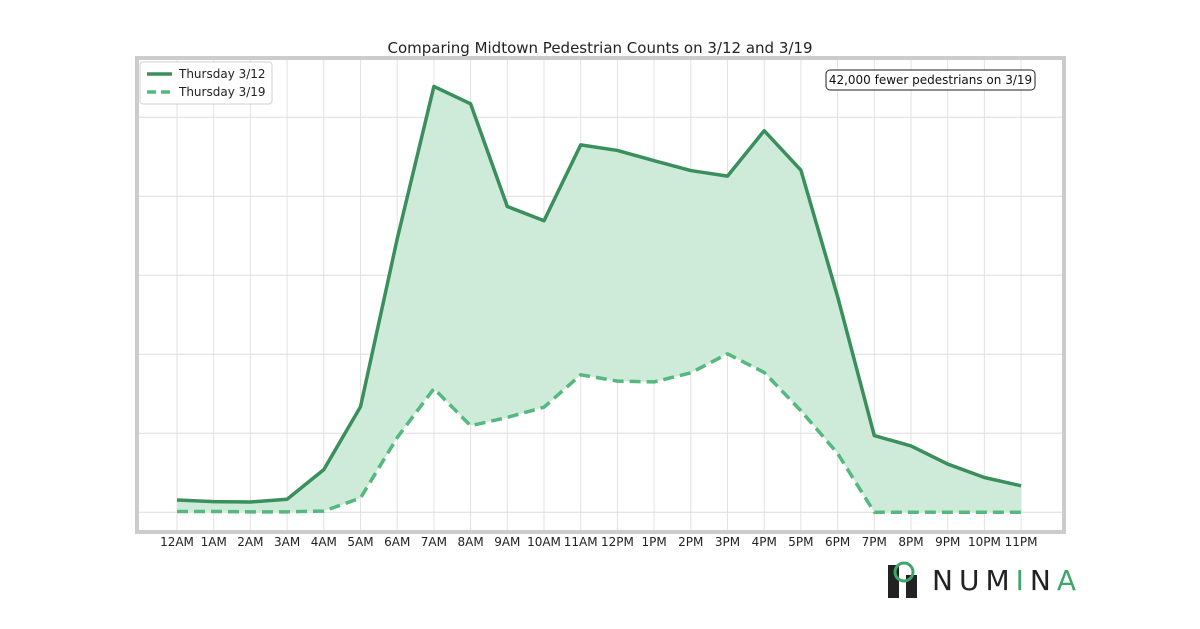 This screenshot has width=1200, height=629. Describe the element at coordinates (222, 74) in the screenshot. I see `legend-label-3-12: Thursday 3/12` at that location.